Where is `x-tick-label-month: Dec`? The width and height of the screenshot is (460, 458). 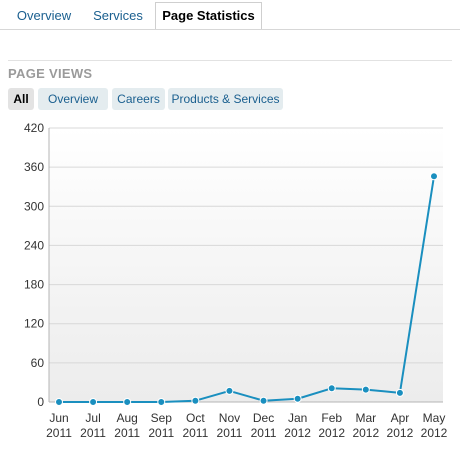 x-tick-label-month: Dec is located at coordinates (263, 418).